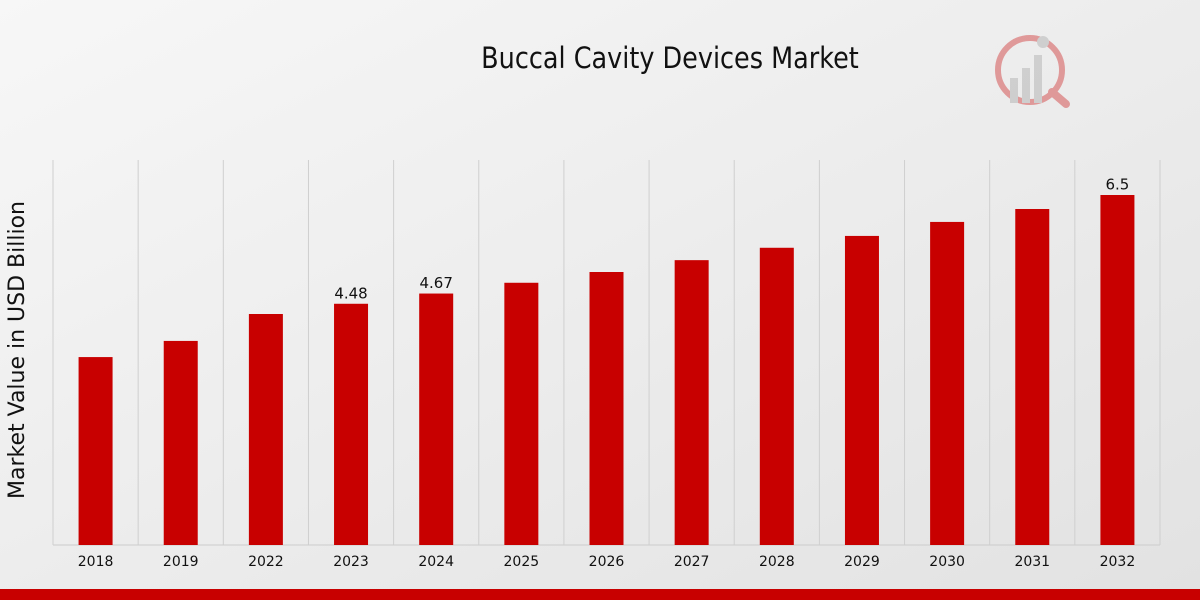 The width and height of the screenshot is (1200, 600). Describe the element at coordinates (600, 594) in the screenshot. I see `footer-strip` at that location.